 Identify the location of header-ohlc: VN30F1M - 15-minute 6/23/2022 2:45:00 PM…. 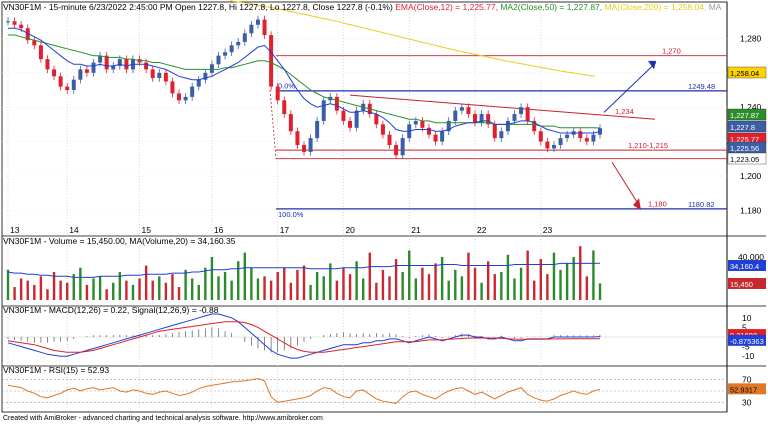
(199, 7).